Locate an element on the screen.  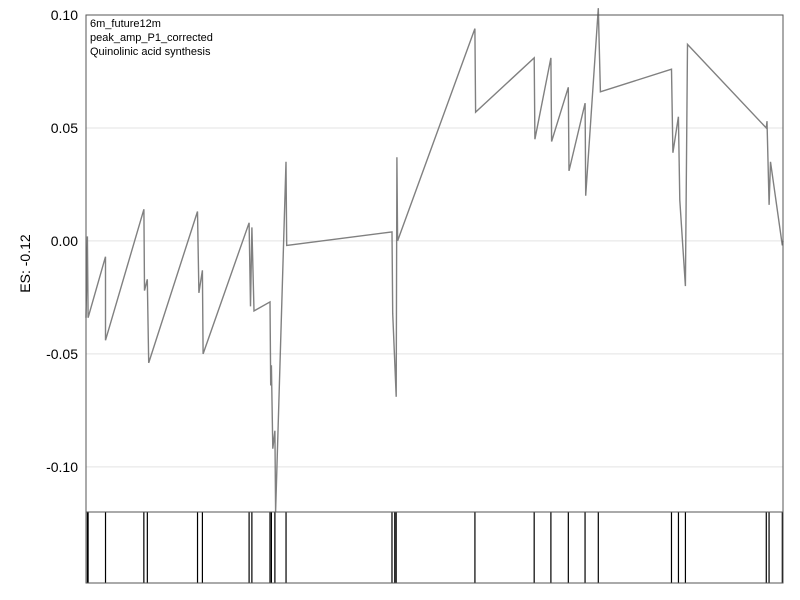
rug-area-frame is located at coordinates (434, 547).